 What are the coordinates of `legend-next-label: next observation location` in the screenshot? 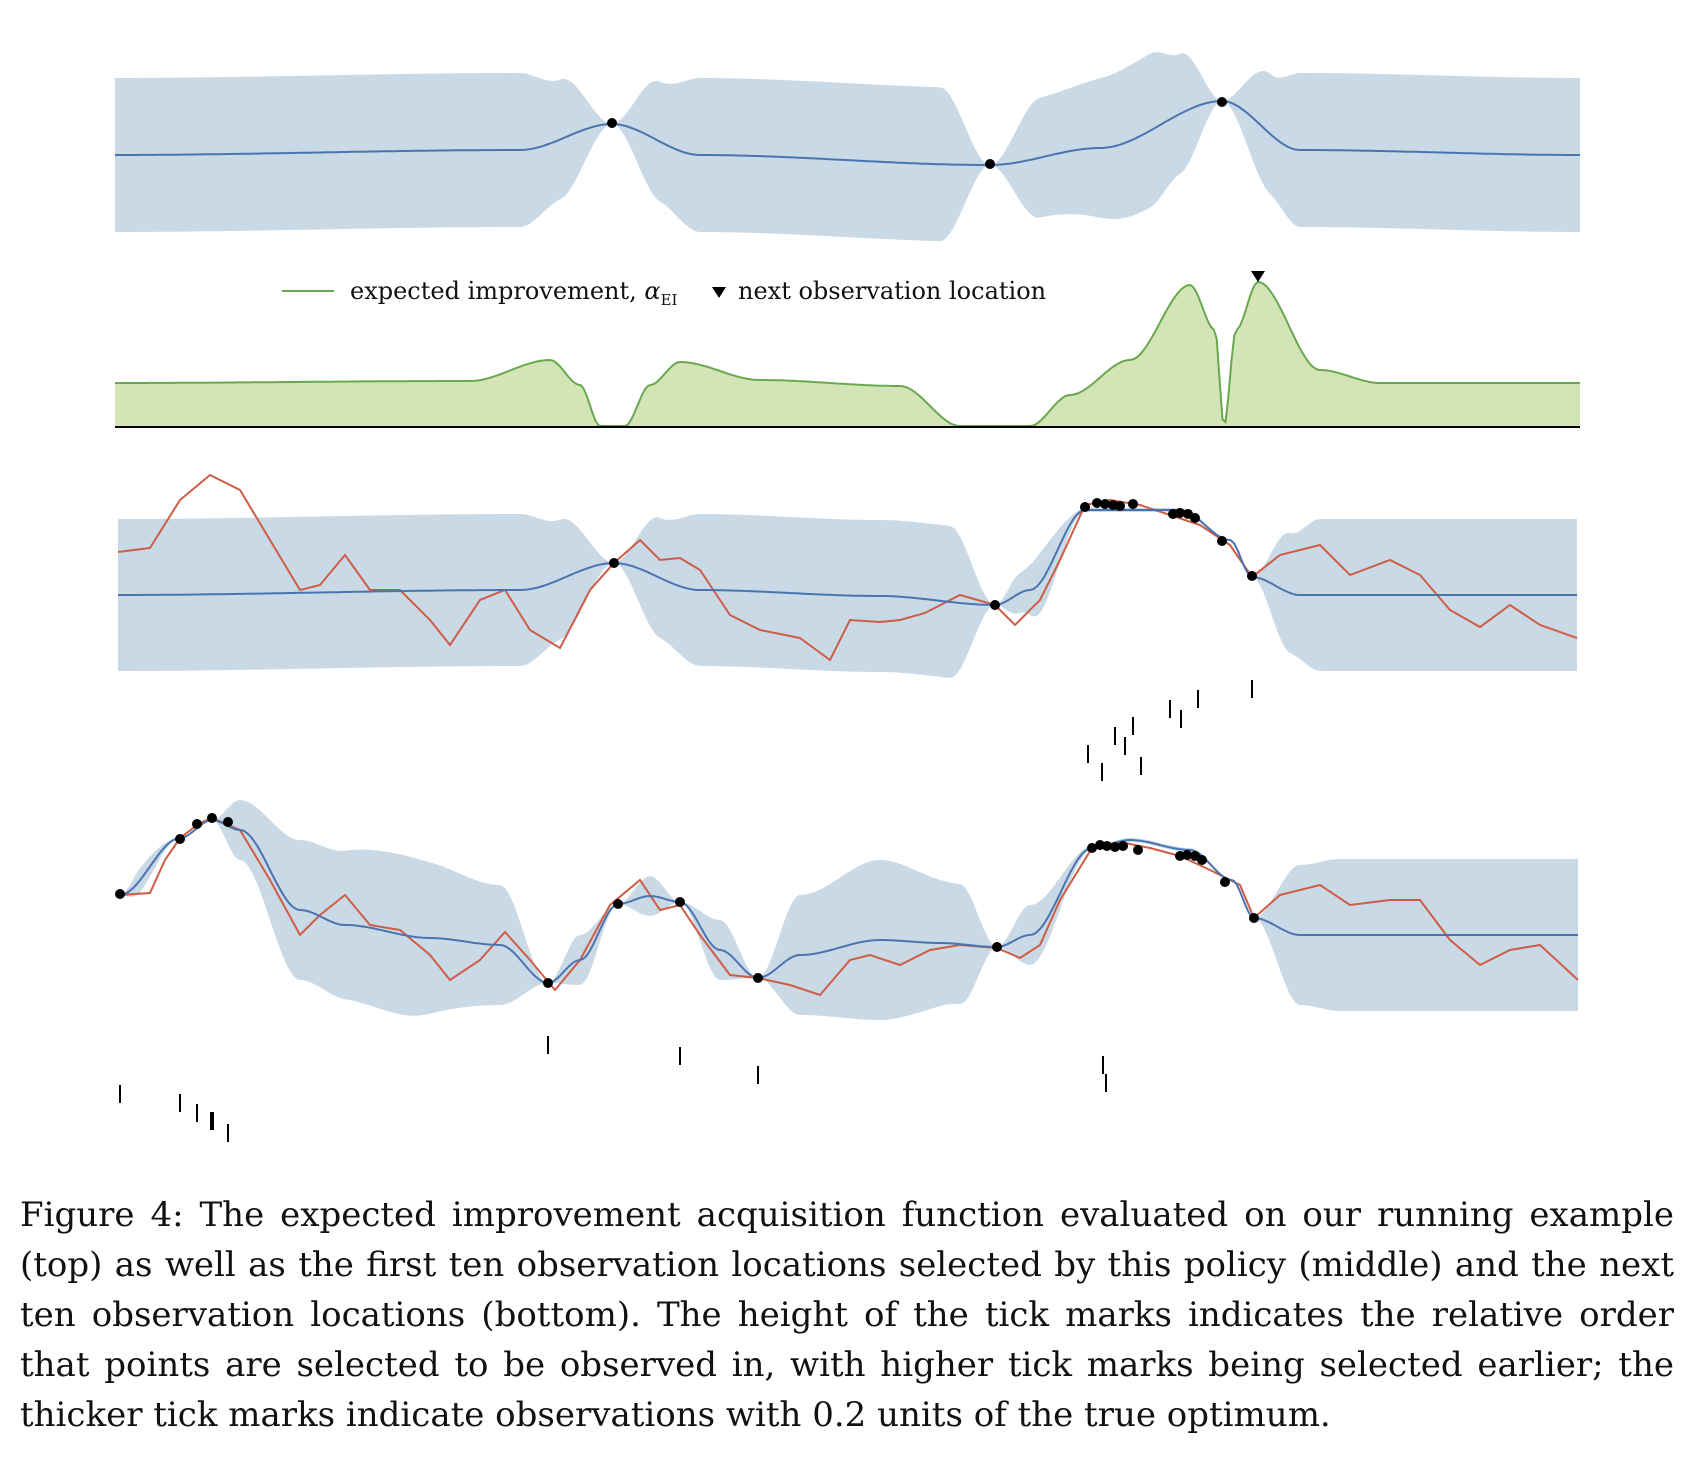 It's located at (892, 291).